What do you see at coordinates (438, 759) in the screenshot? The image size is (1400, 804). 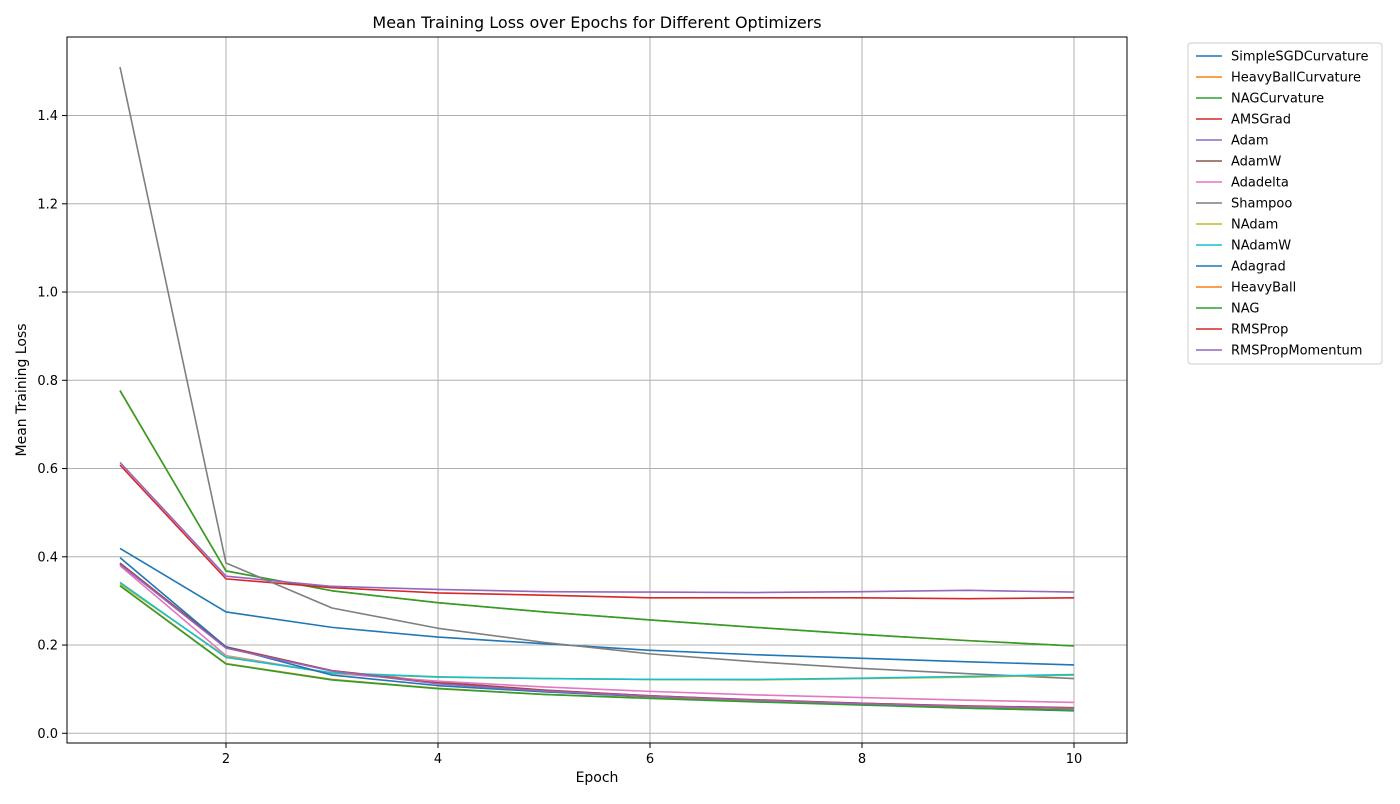 I see `x-tick-label: 4` at bounding box center [438, 759].